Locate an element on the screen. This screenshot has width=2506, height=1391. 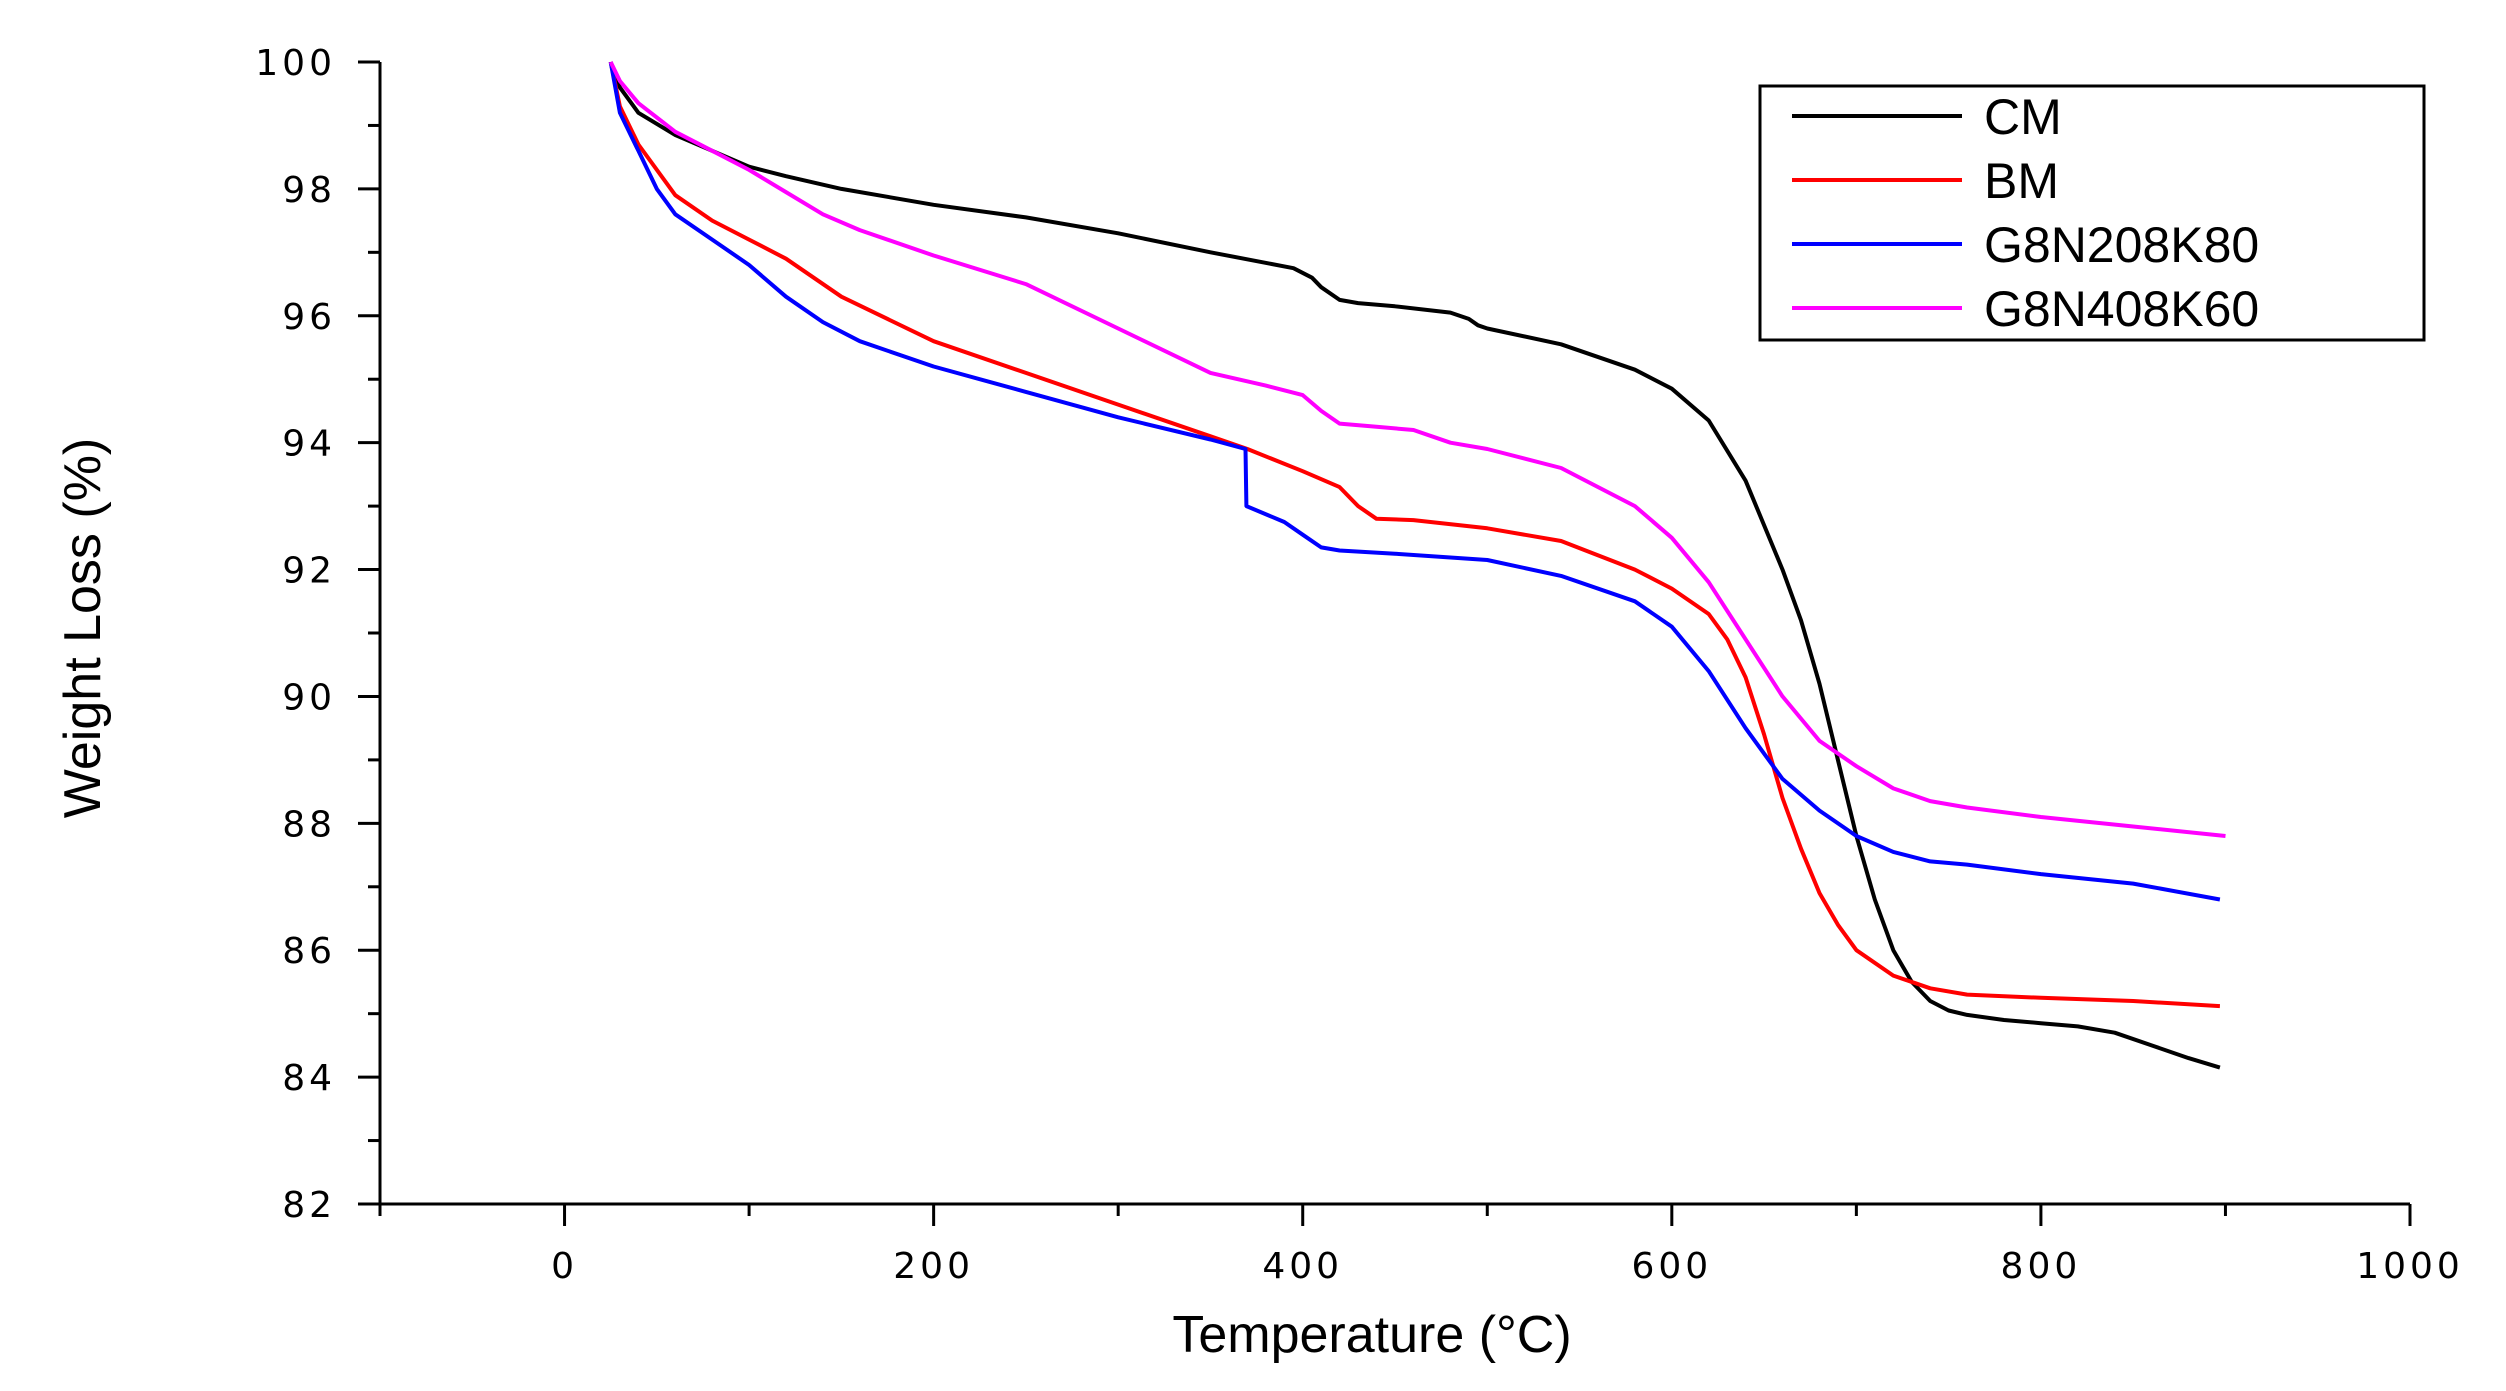
y-tick-label: 96 is located at coordinates (309, 317).